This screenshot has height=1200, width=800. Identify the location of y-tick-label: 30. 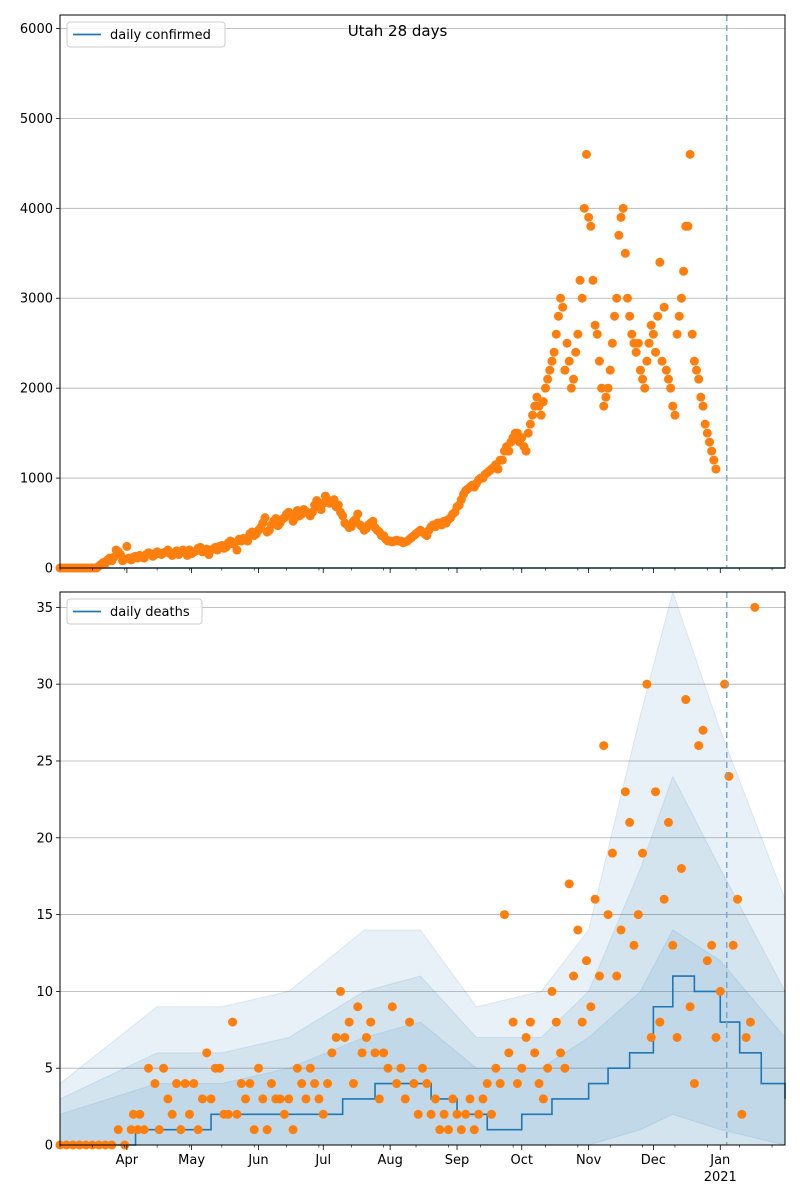
(44, 685).